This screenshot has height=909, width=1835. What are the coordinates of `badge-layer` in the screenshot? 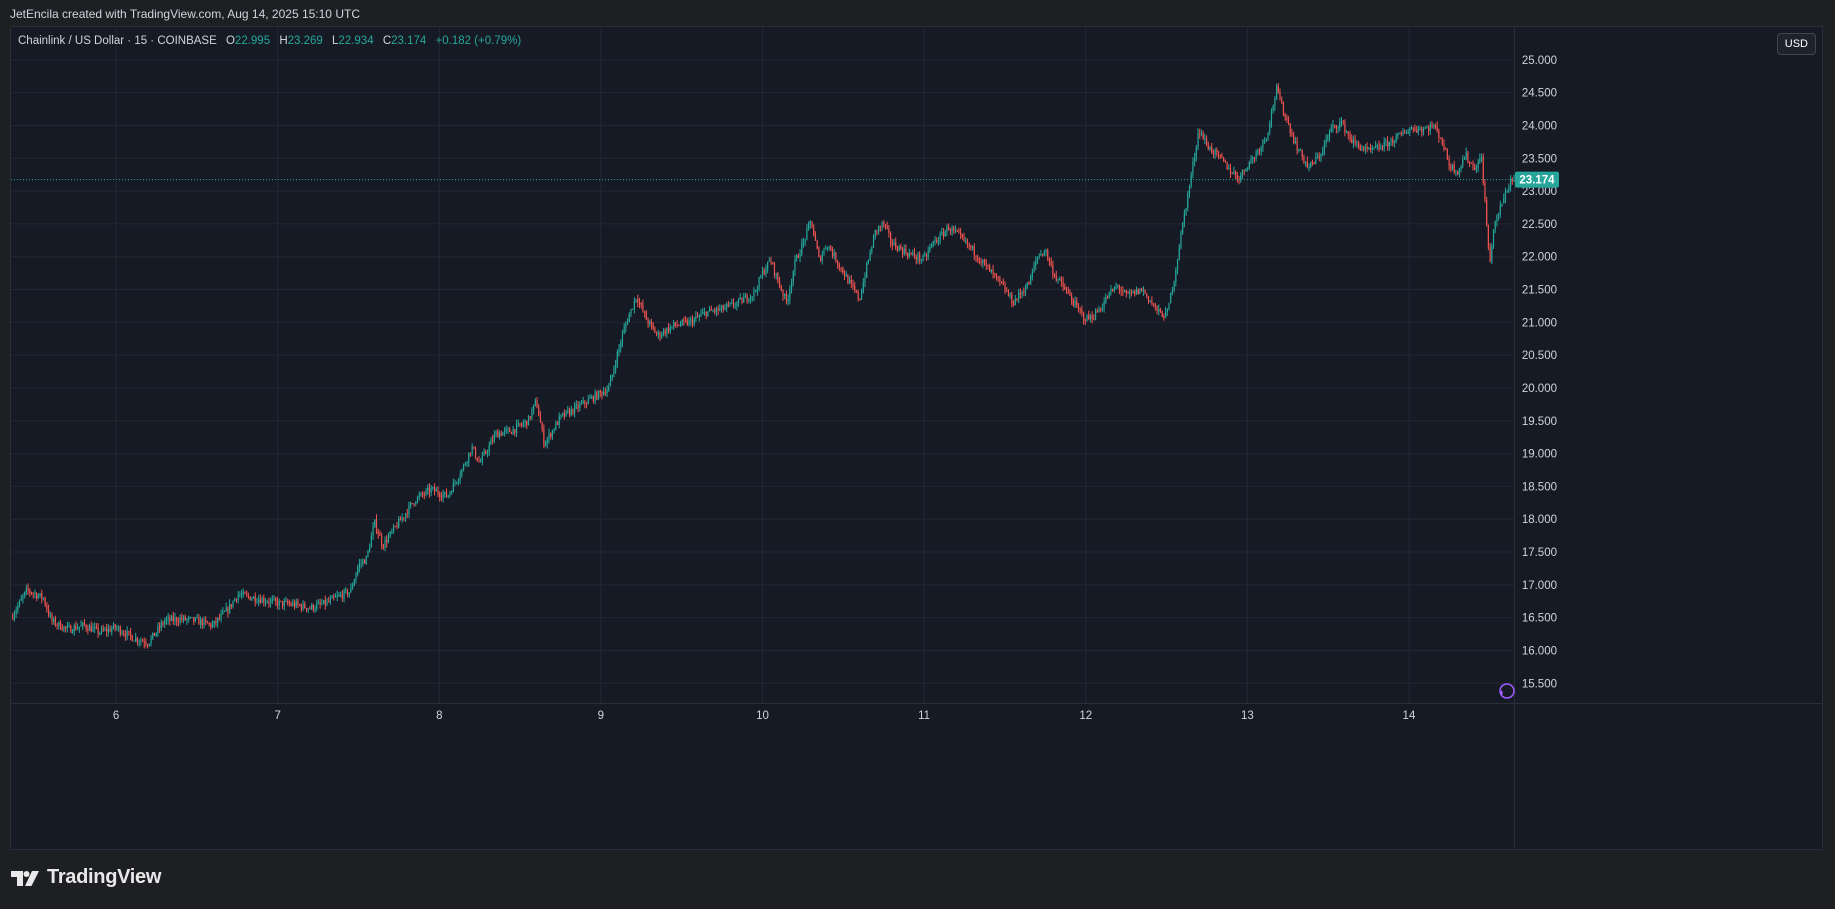 It's located at (1507, 691).